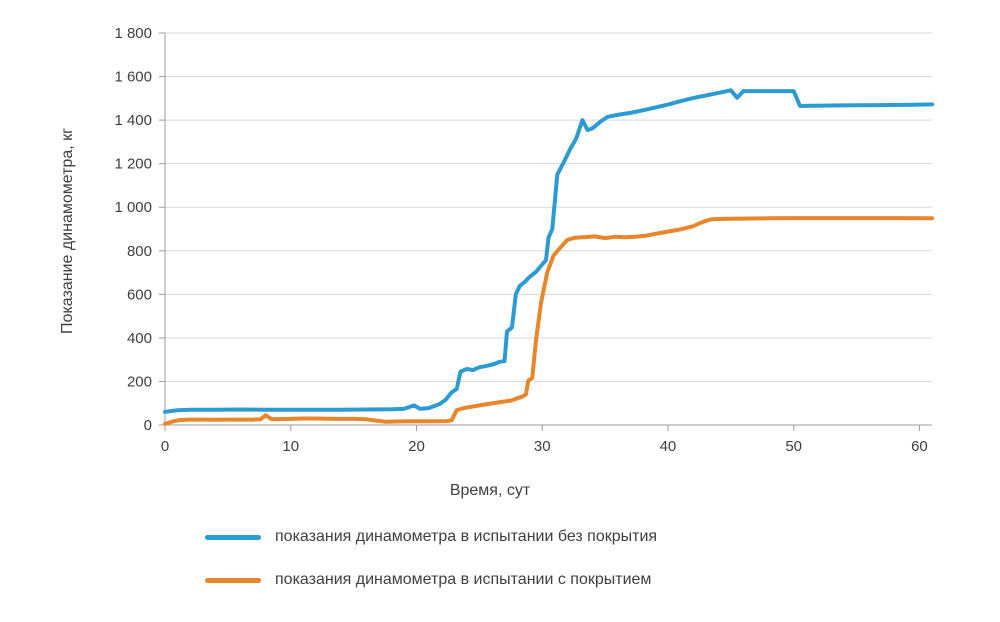 The height and width of the screenshot is (622, 1000). Describe the element at coordinates (139, 338) in the screenshot. I see `y-tick-label: 400` at that location.